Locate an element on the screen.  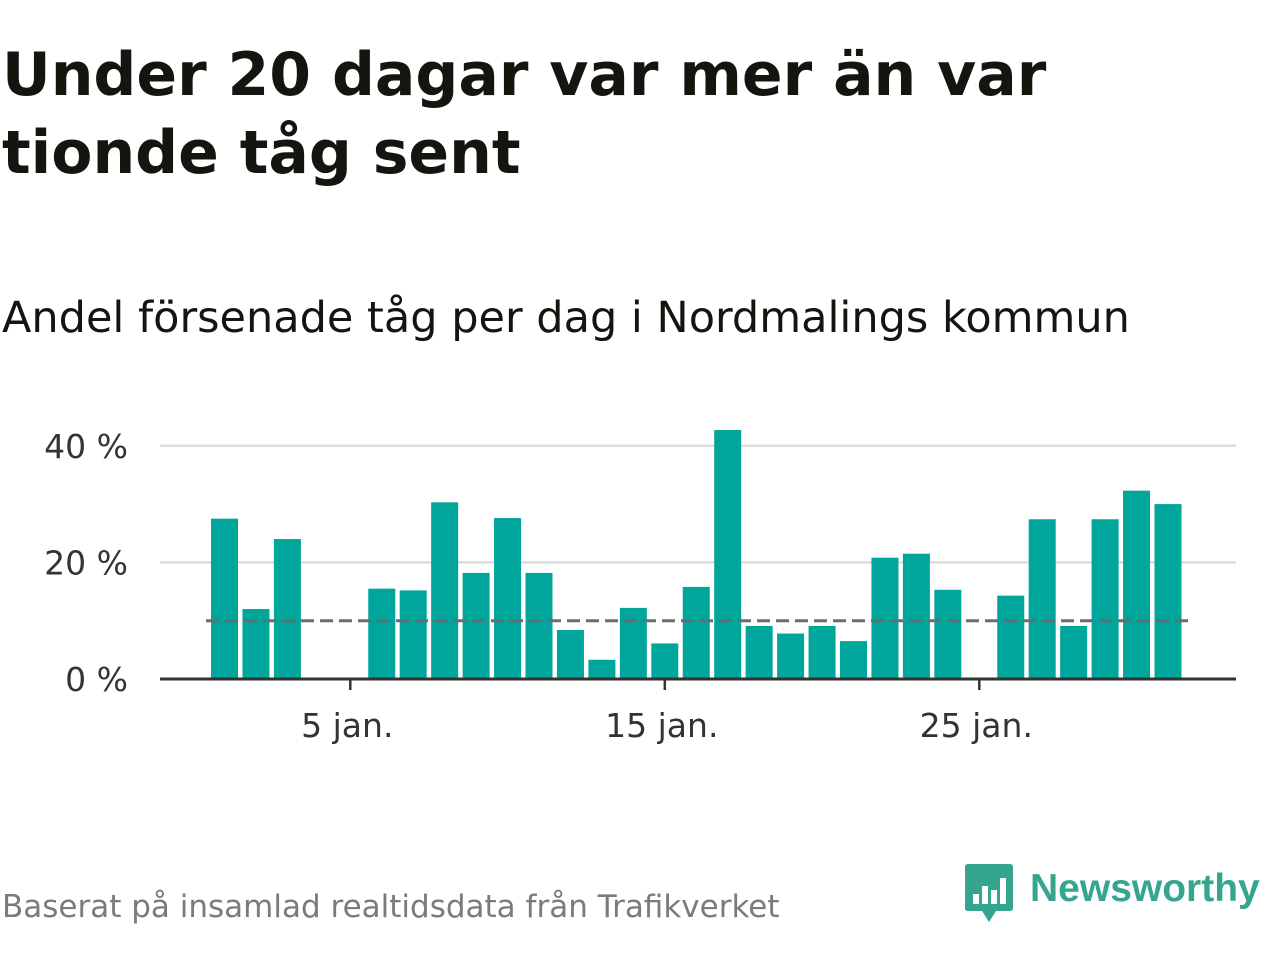
y-tick-label: 20 % is located at coordinates (86, 562).